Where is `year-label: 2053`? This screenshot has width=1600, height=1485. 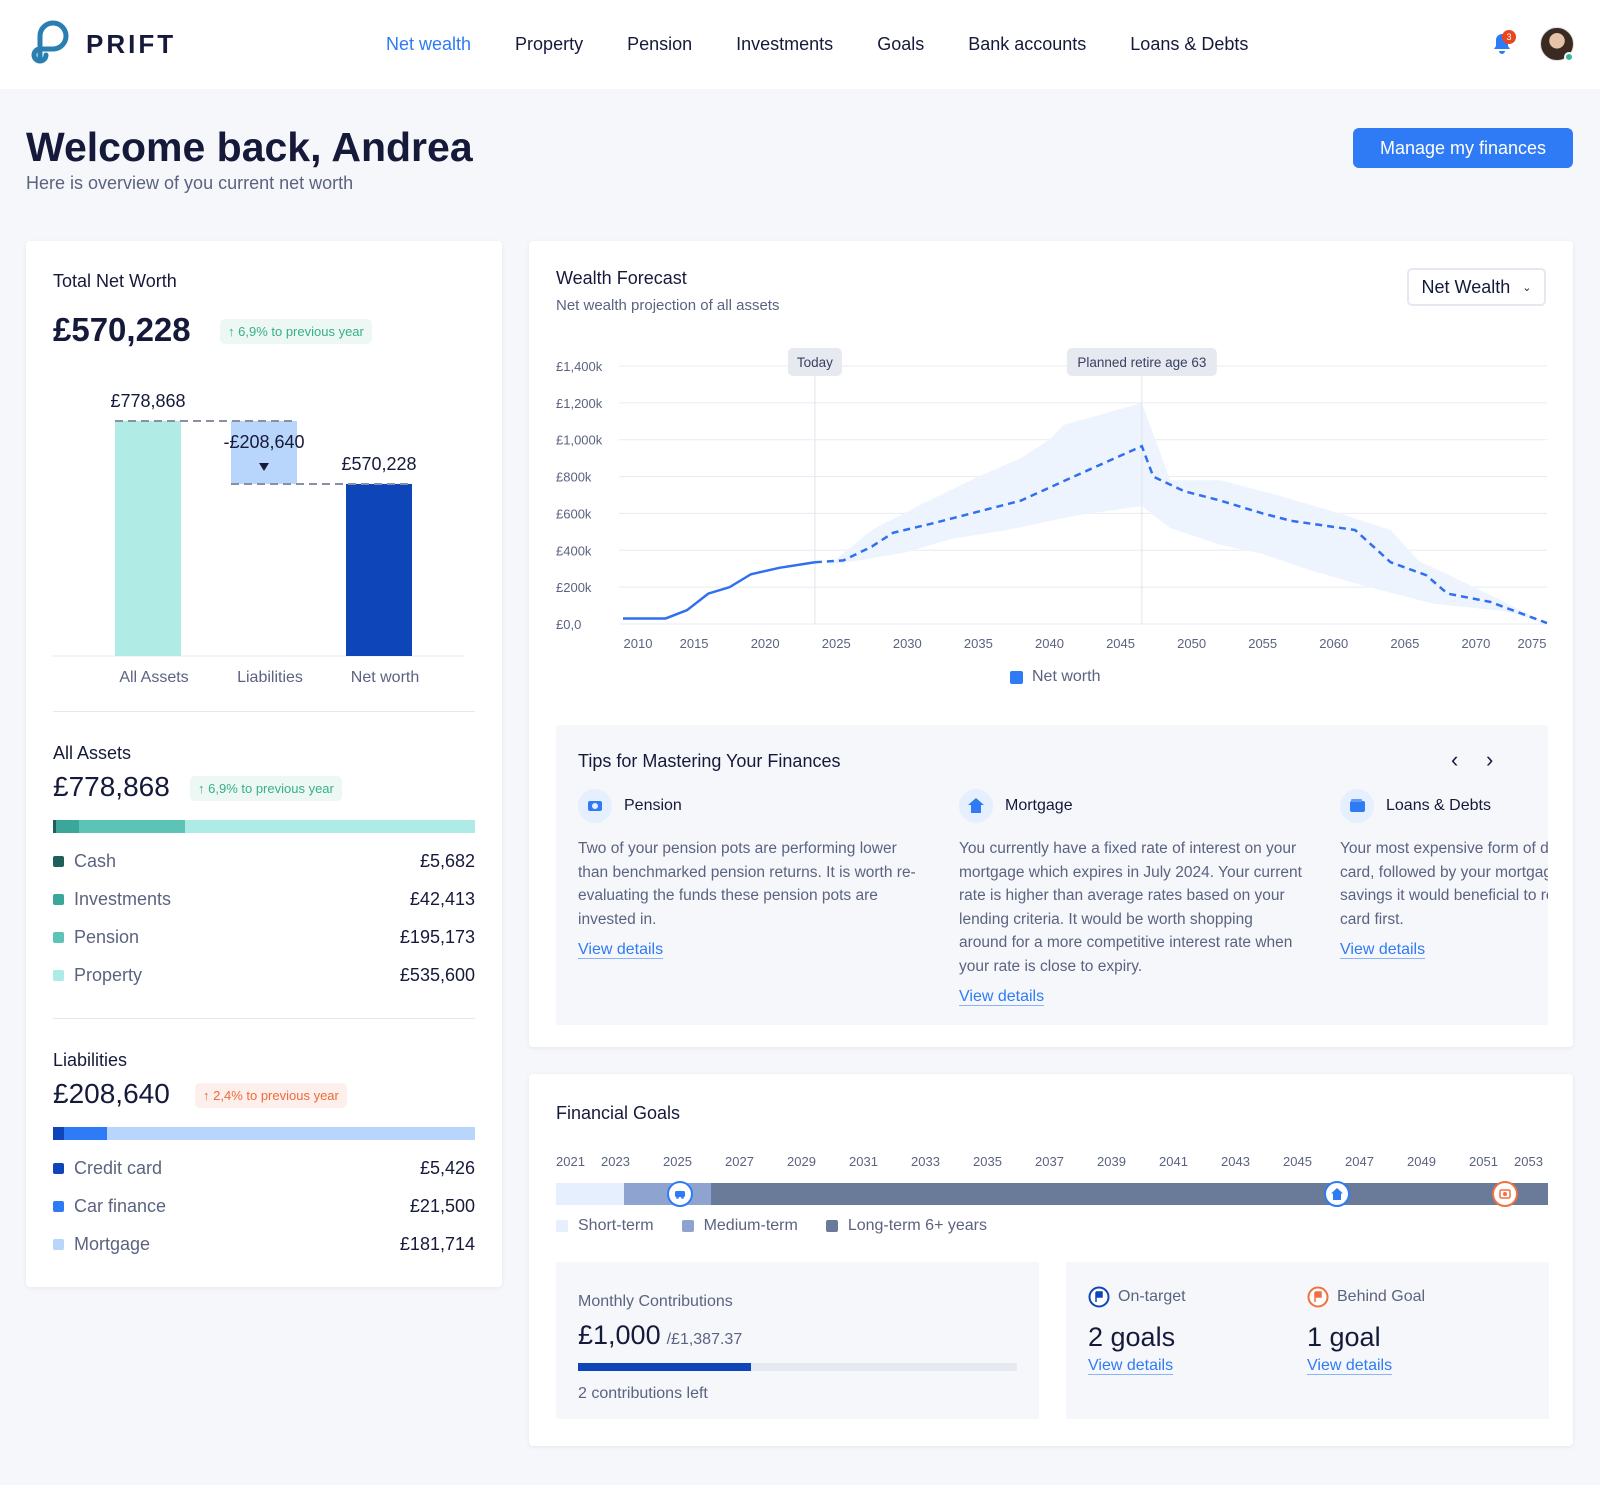
year-label: 2053 is located at coordinates (1528, 1161).